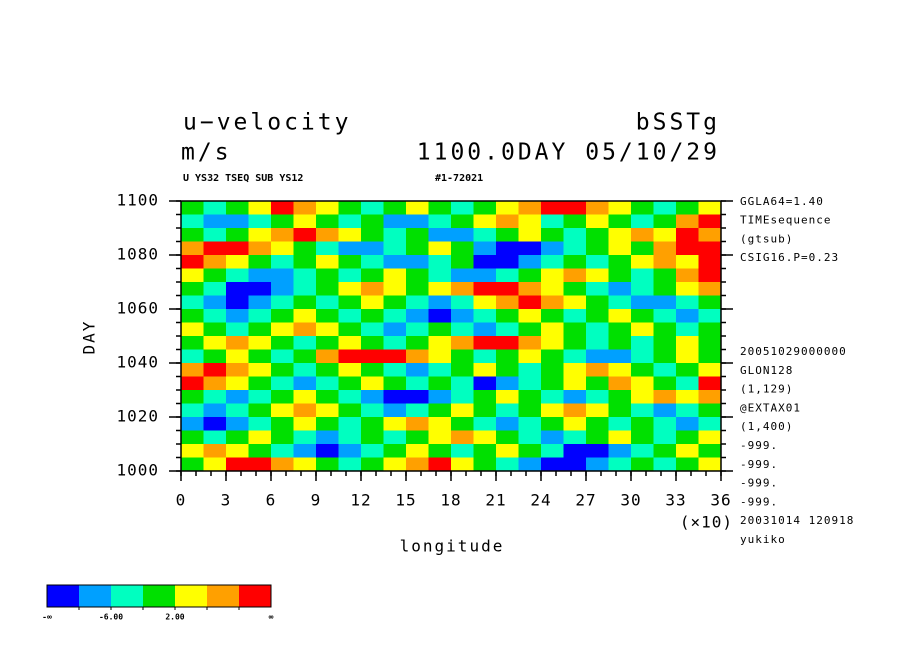  What do you see at coordinates (271, 617) in the screenshot?
I see `colorbar-high-label: ∞` at bounding box center [271, 617].